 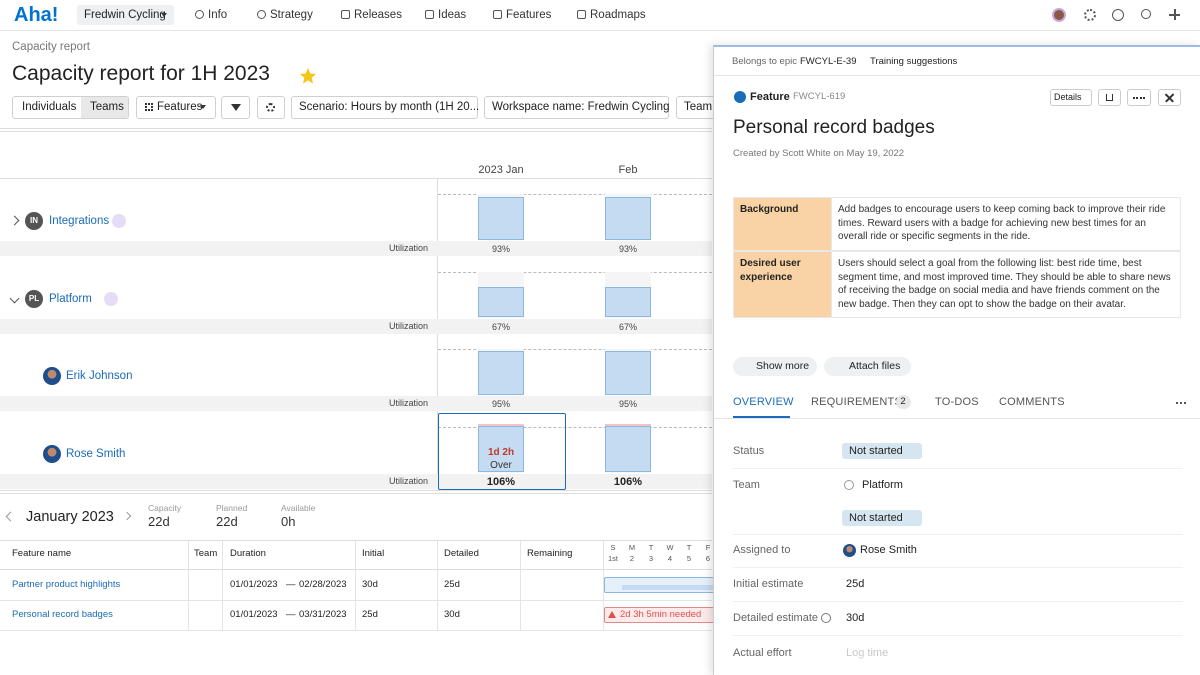 What do you see at coordinates (1118, 15) in the screenshot?
I see `help-icon` at bounding box center [1118, 15].